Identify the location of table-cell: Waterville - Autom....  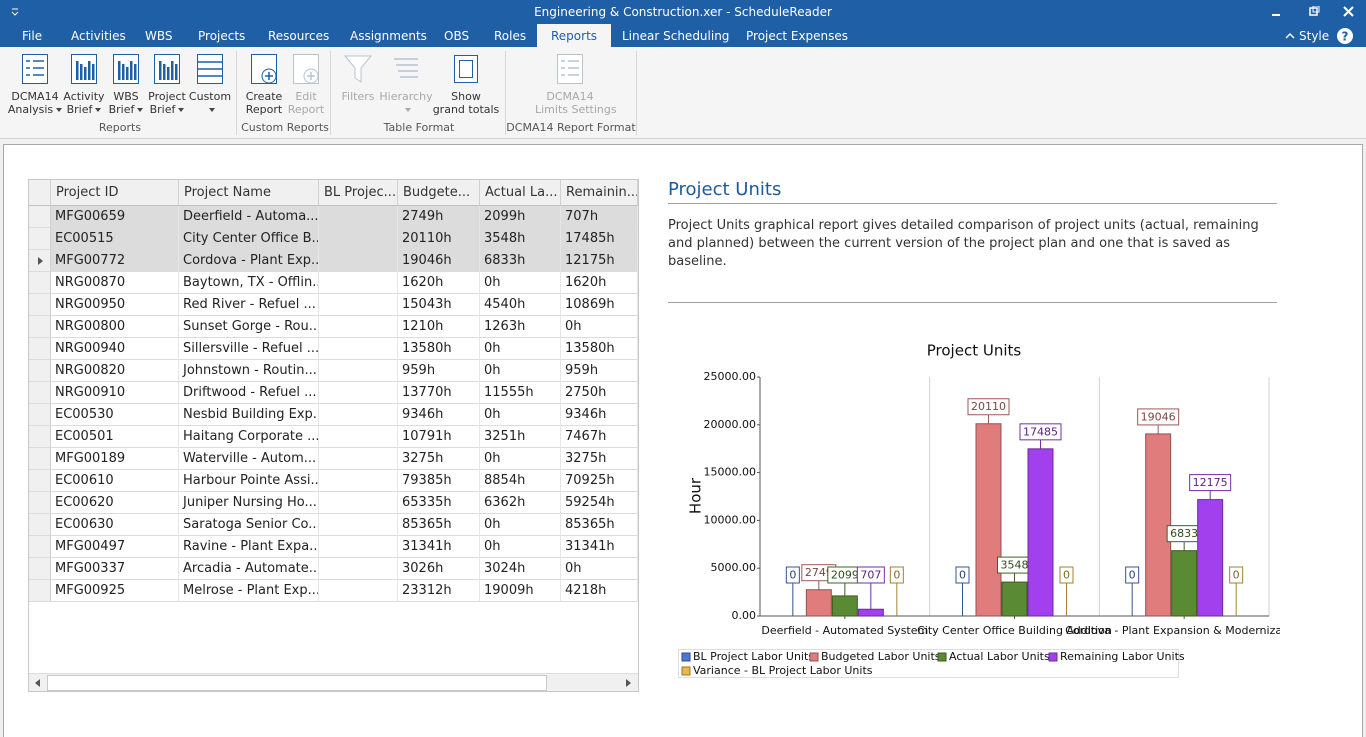
(249, 459).